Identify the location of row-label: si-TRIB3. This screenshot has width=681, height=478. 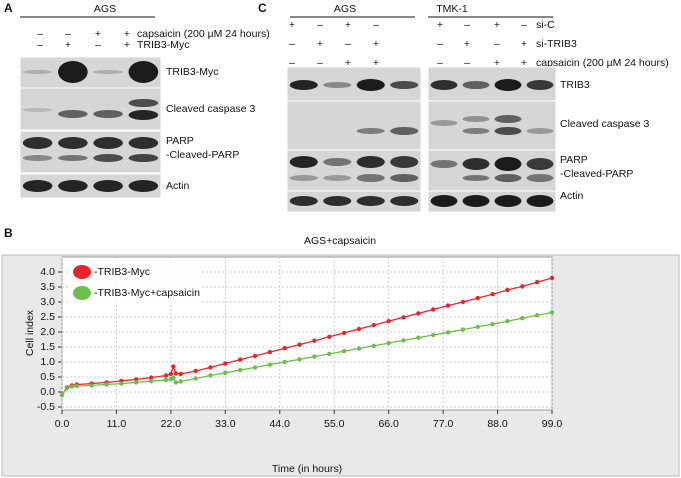
(556, 44).